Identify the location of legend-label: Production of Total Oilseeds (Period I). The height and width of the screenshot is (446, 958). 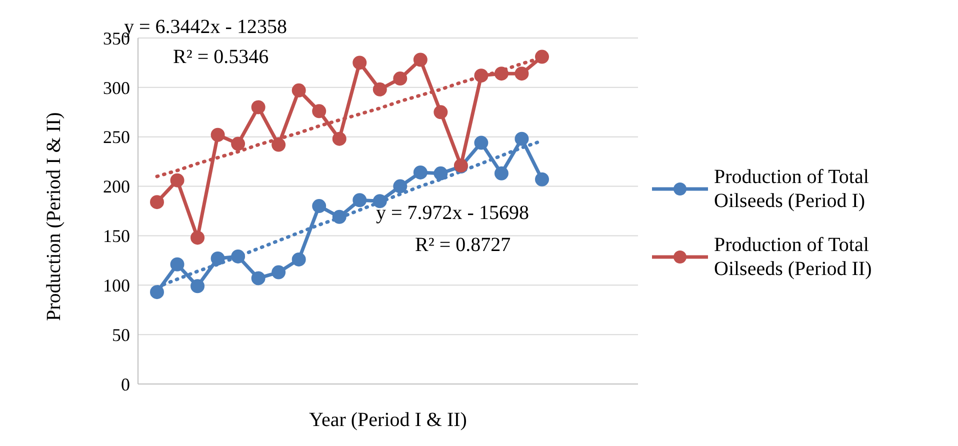
(792, 189).